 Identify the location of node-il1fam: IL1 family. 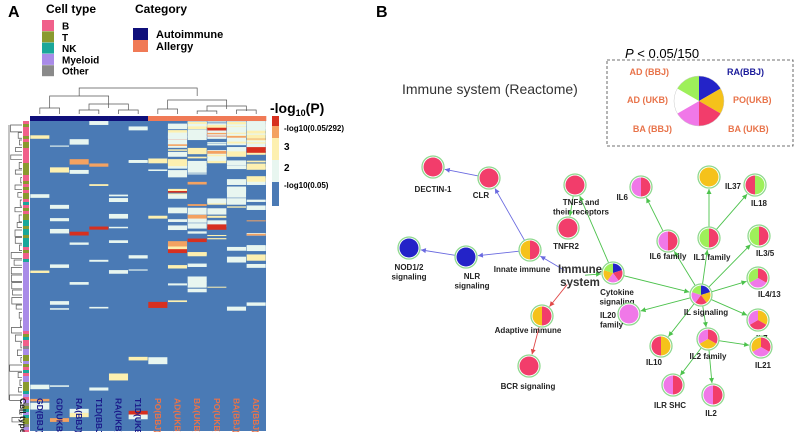
(712, 244).